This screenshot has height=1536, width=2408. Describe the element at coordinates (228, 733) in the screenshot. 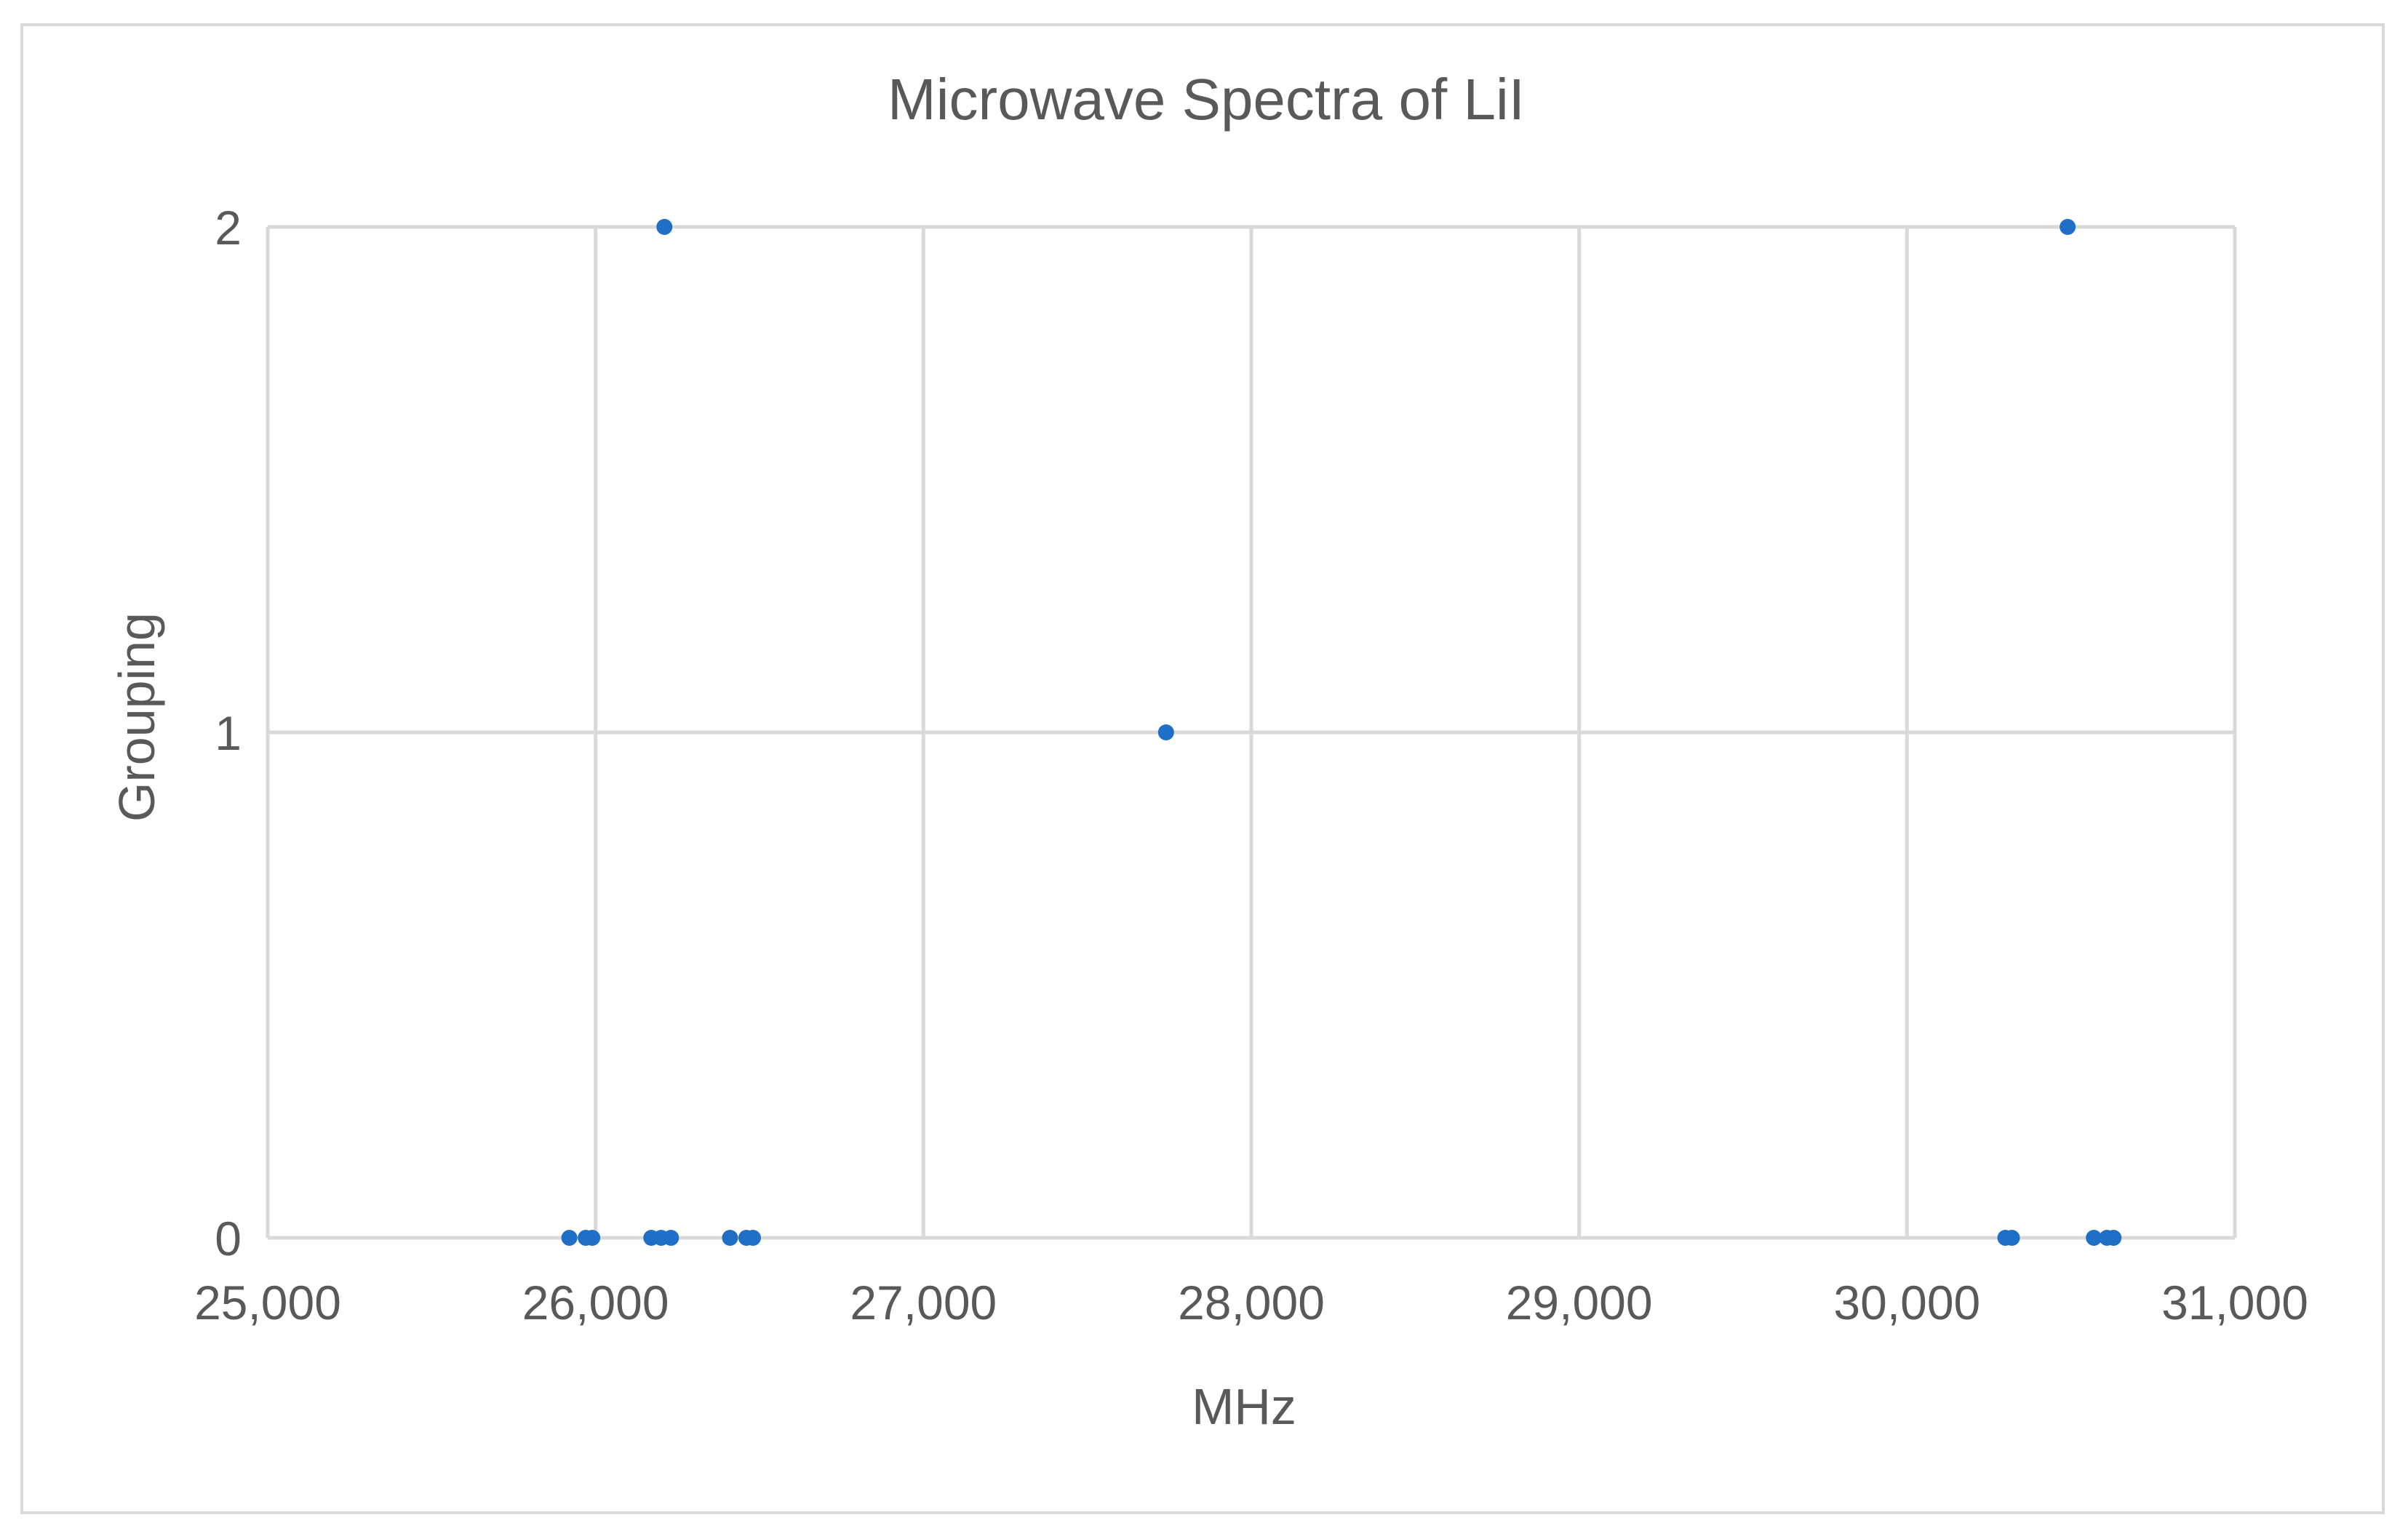

I see `y-tick-label: 1` at that location.